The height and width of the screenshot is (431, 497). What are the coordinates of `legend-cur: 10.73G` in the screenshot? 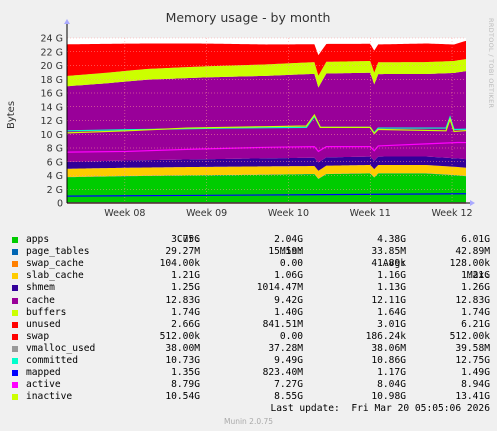 It's located at (182, 361).